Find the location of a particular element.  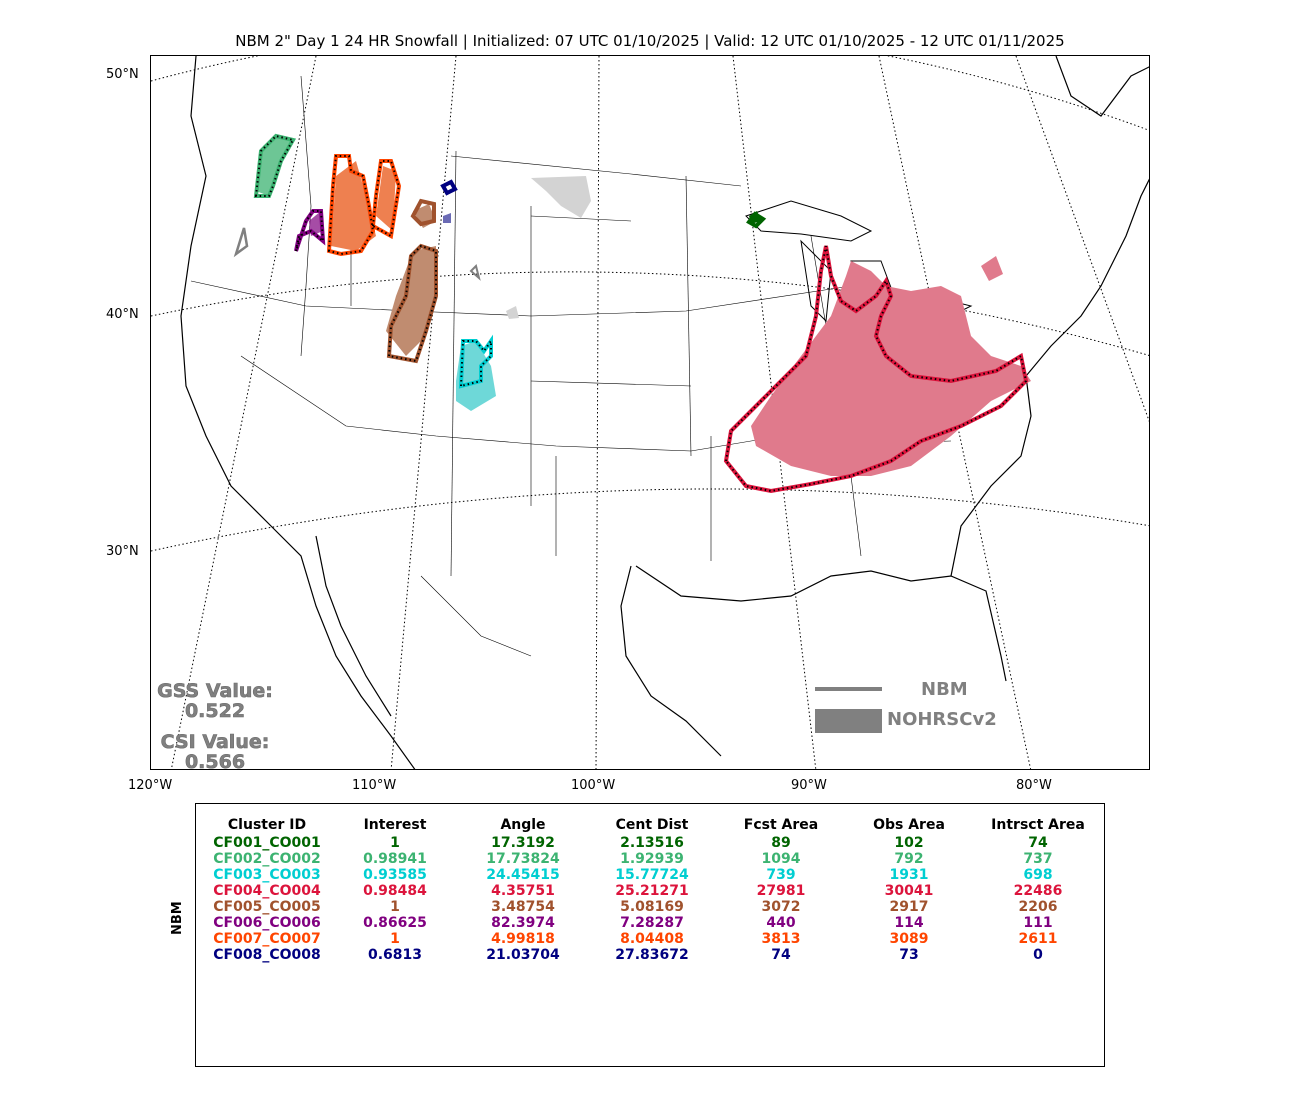

cell-fcst-area: 89 is located at coordinates (781, 843).